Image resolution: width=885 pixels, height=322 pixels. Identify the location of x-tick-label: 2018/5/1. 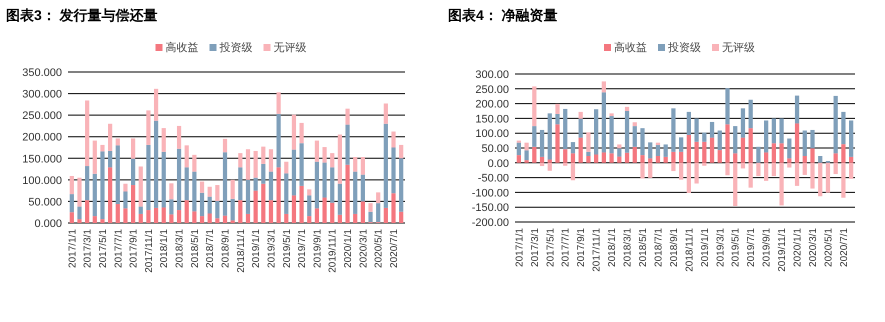
(643, 247).